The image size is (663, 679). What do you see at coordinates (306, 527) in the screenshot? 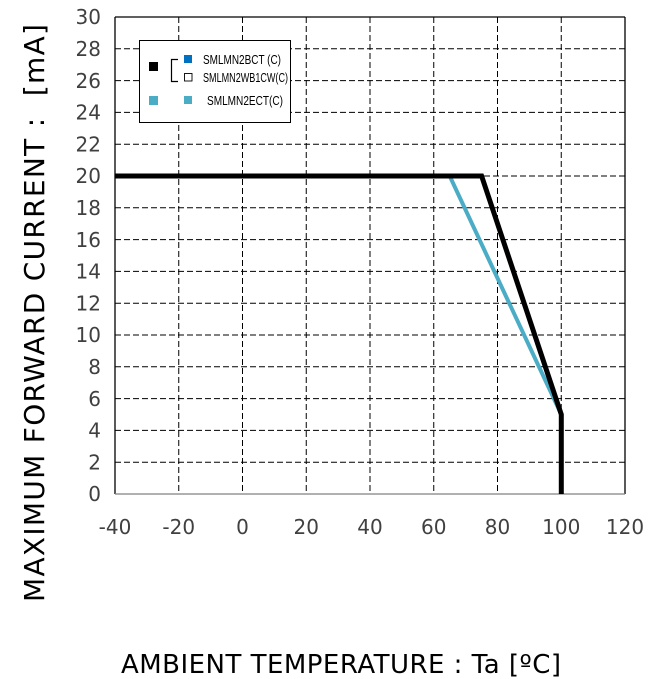
I see `x-tick-label: 20` at bounding box center [306, 527].